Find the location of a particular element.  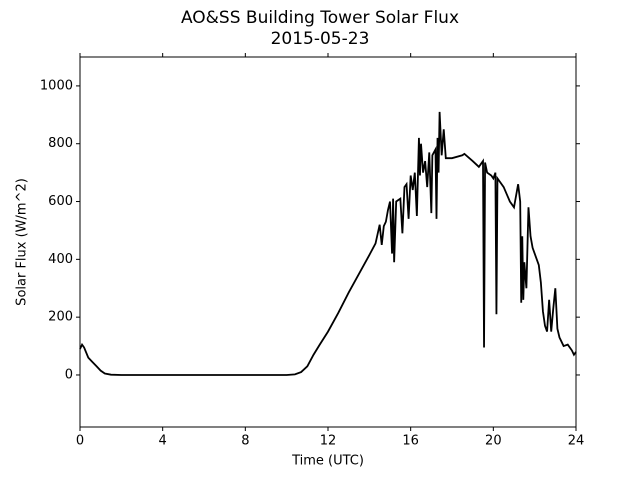

x-tick-label: 0 is located at coordinates (80, 441).